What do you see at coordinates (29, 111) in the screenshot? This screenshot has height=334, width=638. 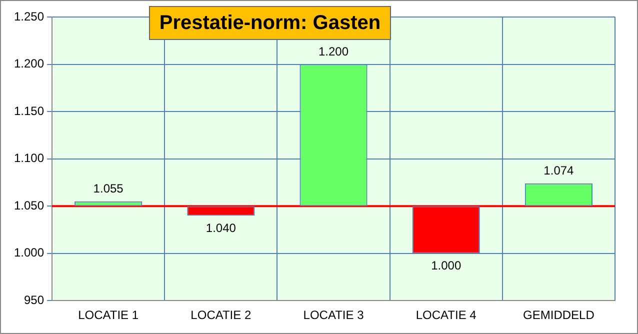 I see `y-tick-label: 1.150` at bounding box center [29, 111].